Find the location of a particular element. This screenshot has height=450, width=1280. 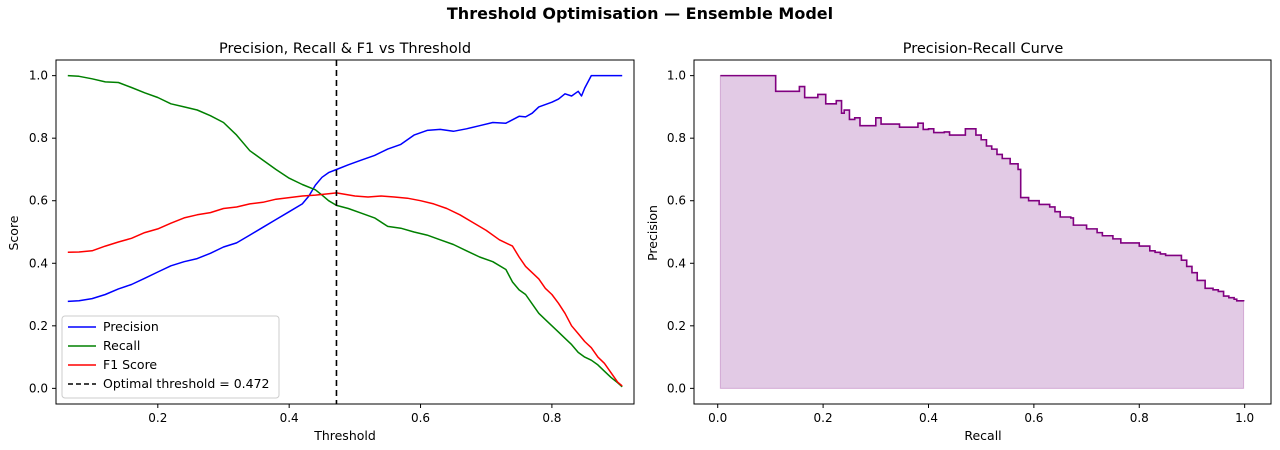

pr-curve-xtick-label-4: 0.8 is located at coordinates (1139, 418).